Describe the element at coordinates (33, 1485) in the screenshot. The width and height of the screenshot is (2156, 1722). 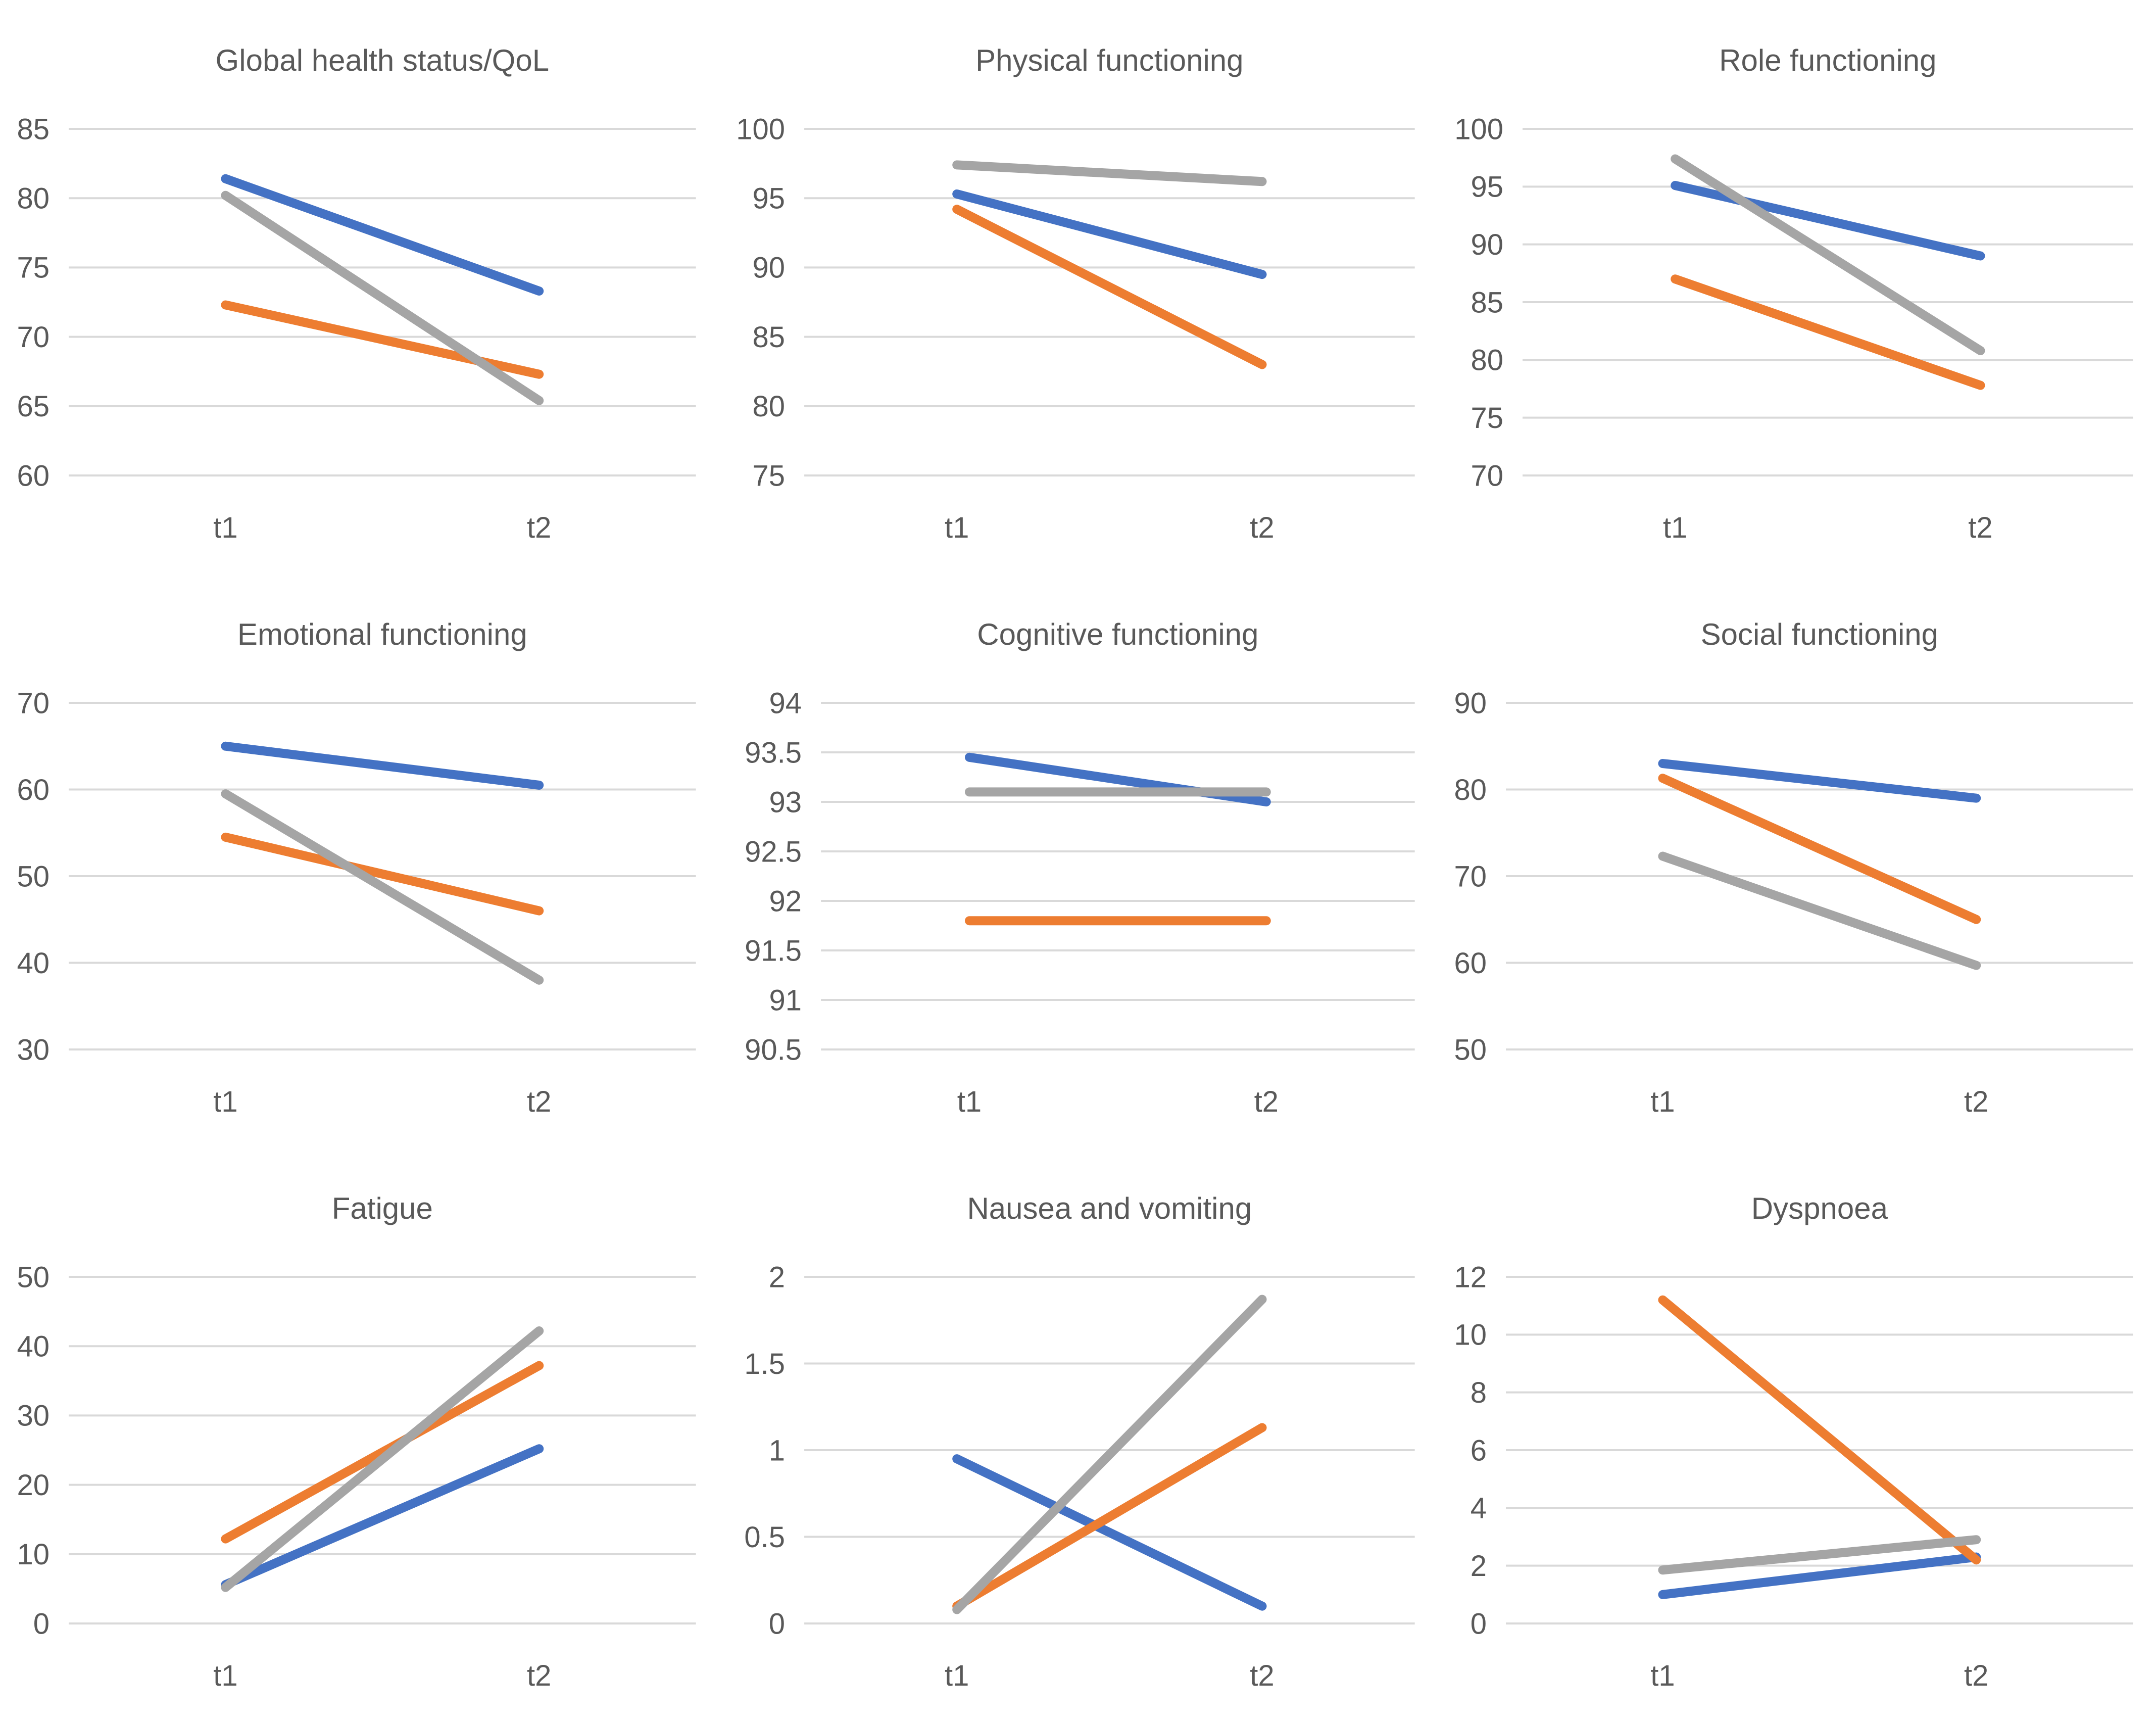
I see `y-tick-label: 20` at that location.